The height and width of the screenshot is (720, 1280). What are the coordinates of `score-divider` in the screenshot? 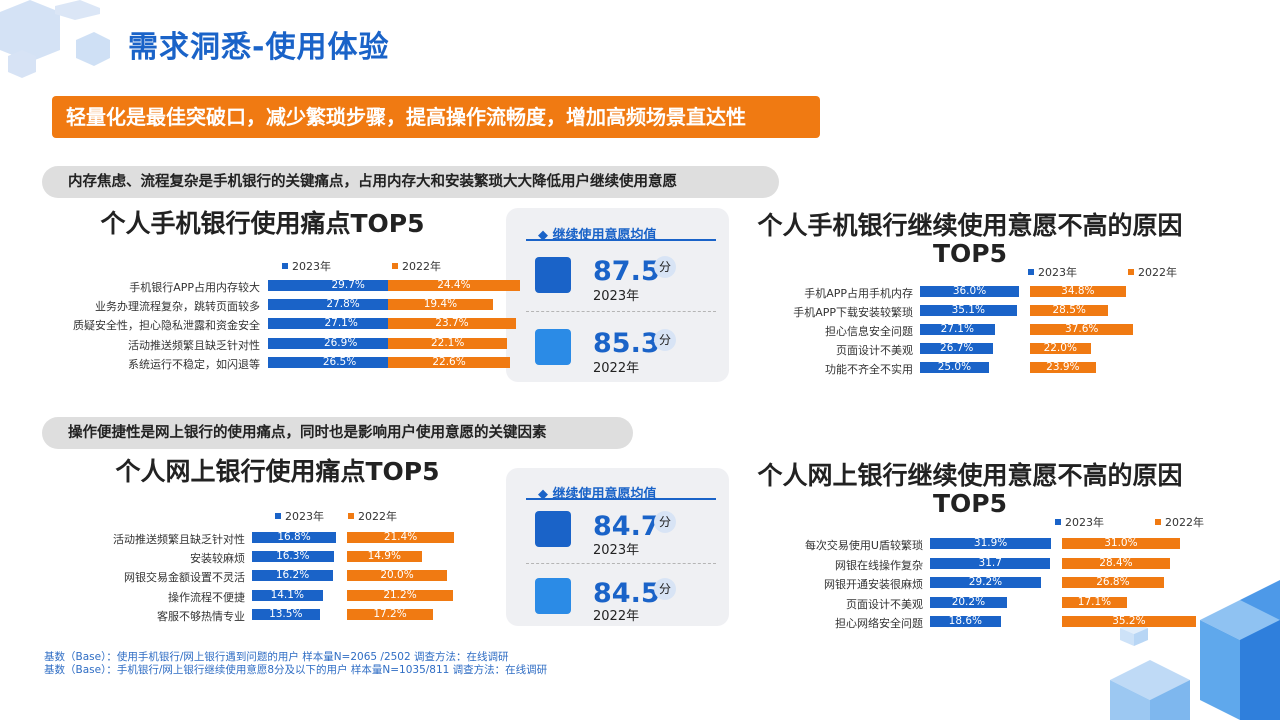 It's located at (621, 563).